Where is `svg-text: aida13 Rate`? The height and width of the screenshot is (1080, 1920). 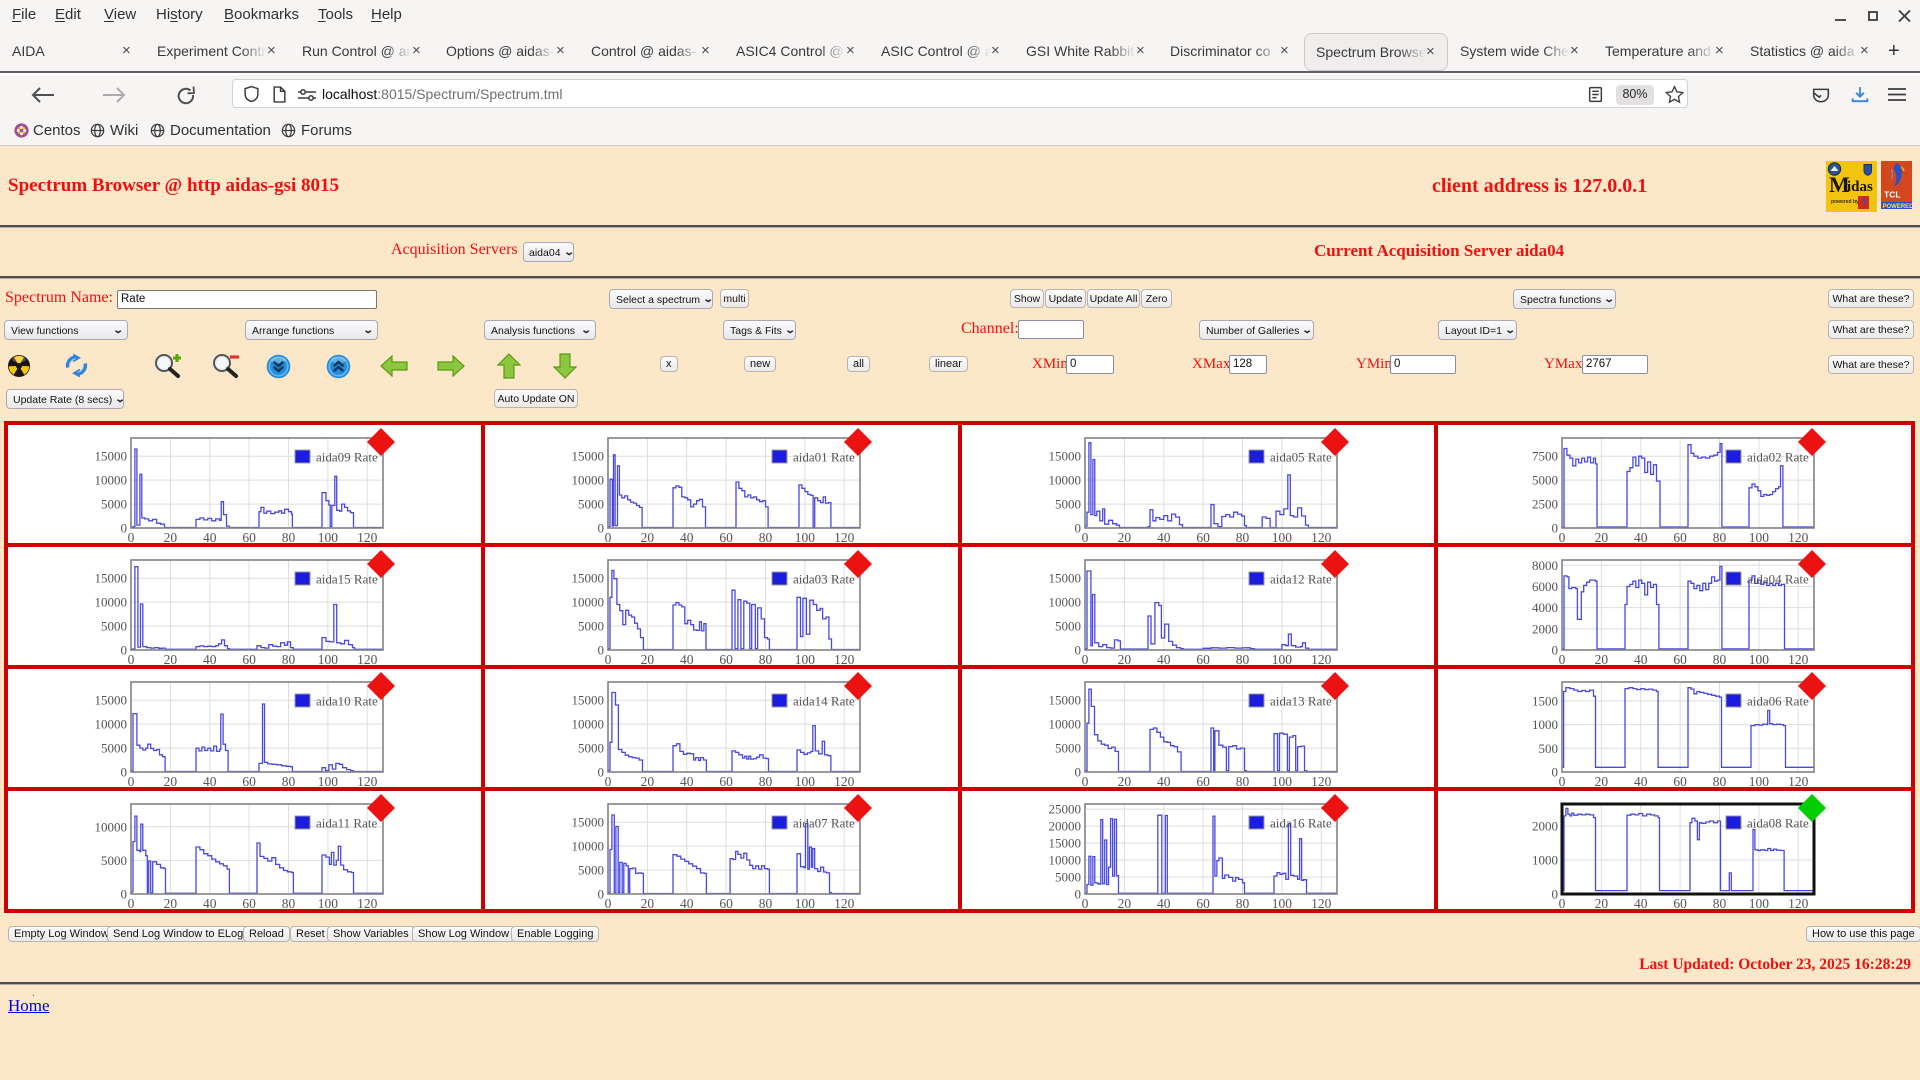
svg-text: aida13 Rate is located at coordinates (1301, 701).